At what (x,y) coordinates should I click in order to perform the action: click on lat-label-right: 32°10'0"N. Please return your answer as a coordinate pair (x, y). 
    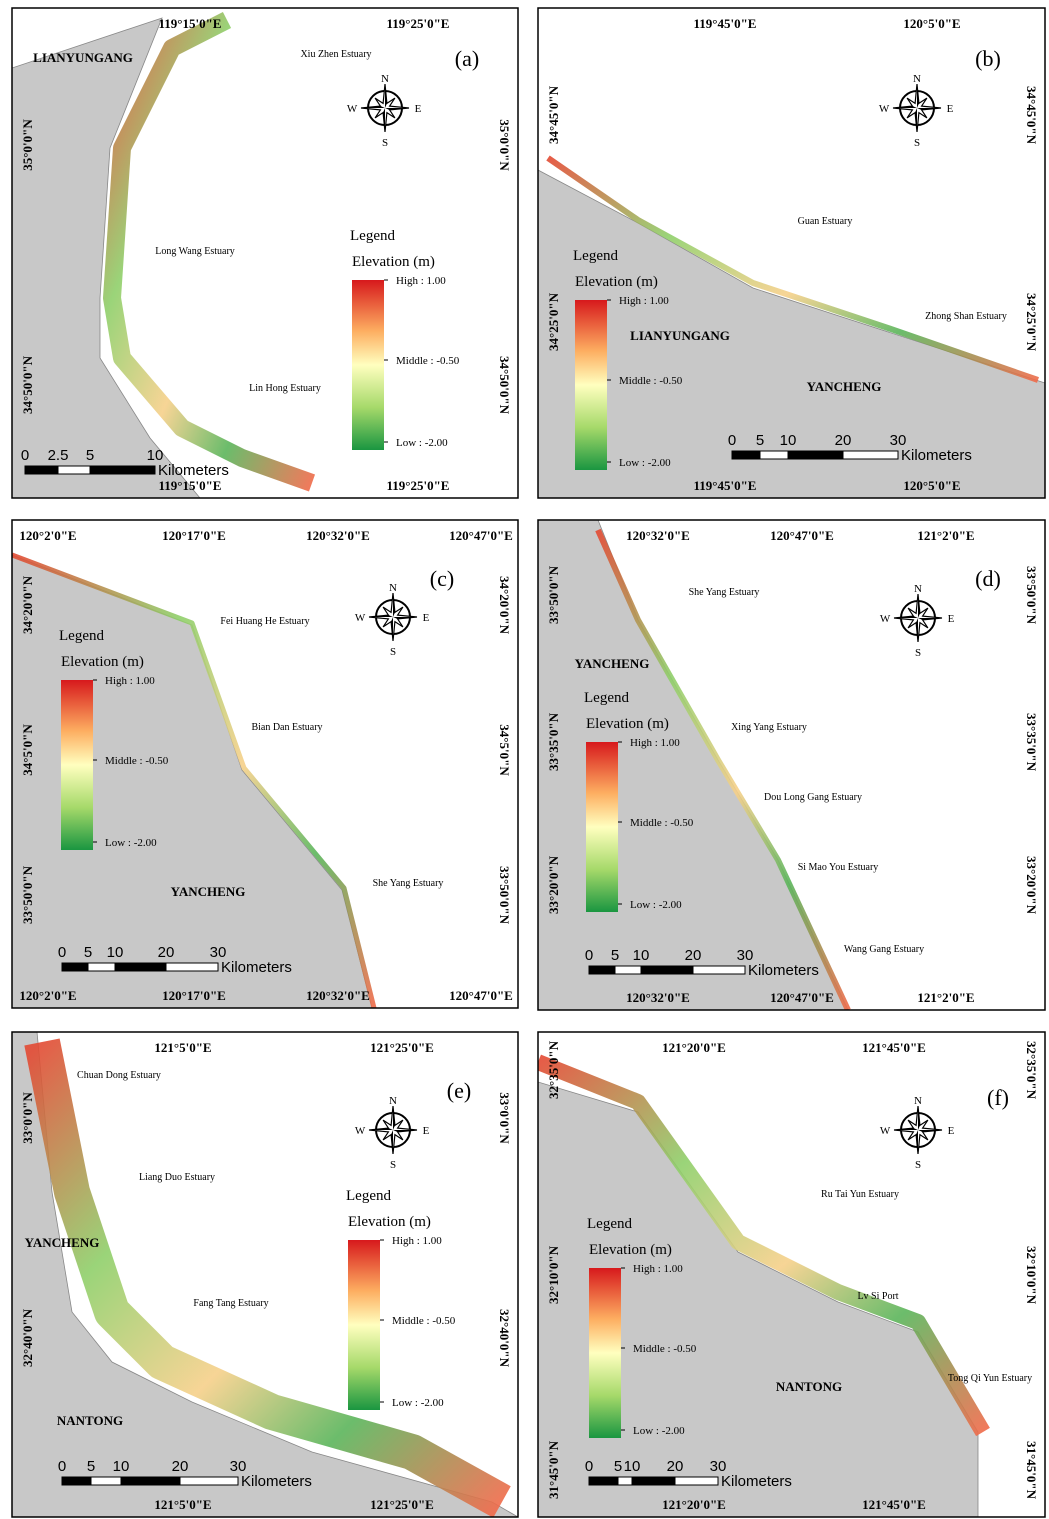
    Looking at the image, I should click on (1031, 1275).